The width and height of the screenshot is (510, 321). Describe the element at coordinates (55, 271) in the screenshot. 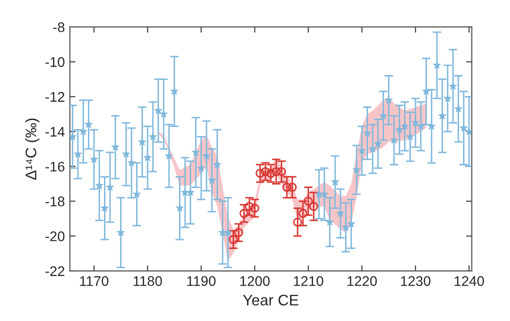

I see `y-tick-label: -22` at that location.